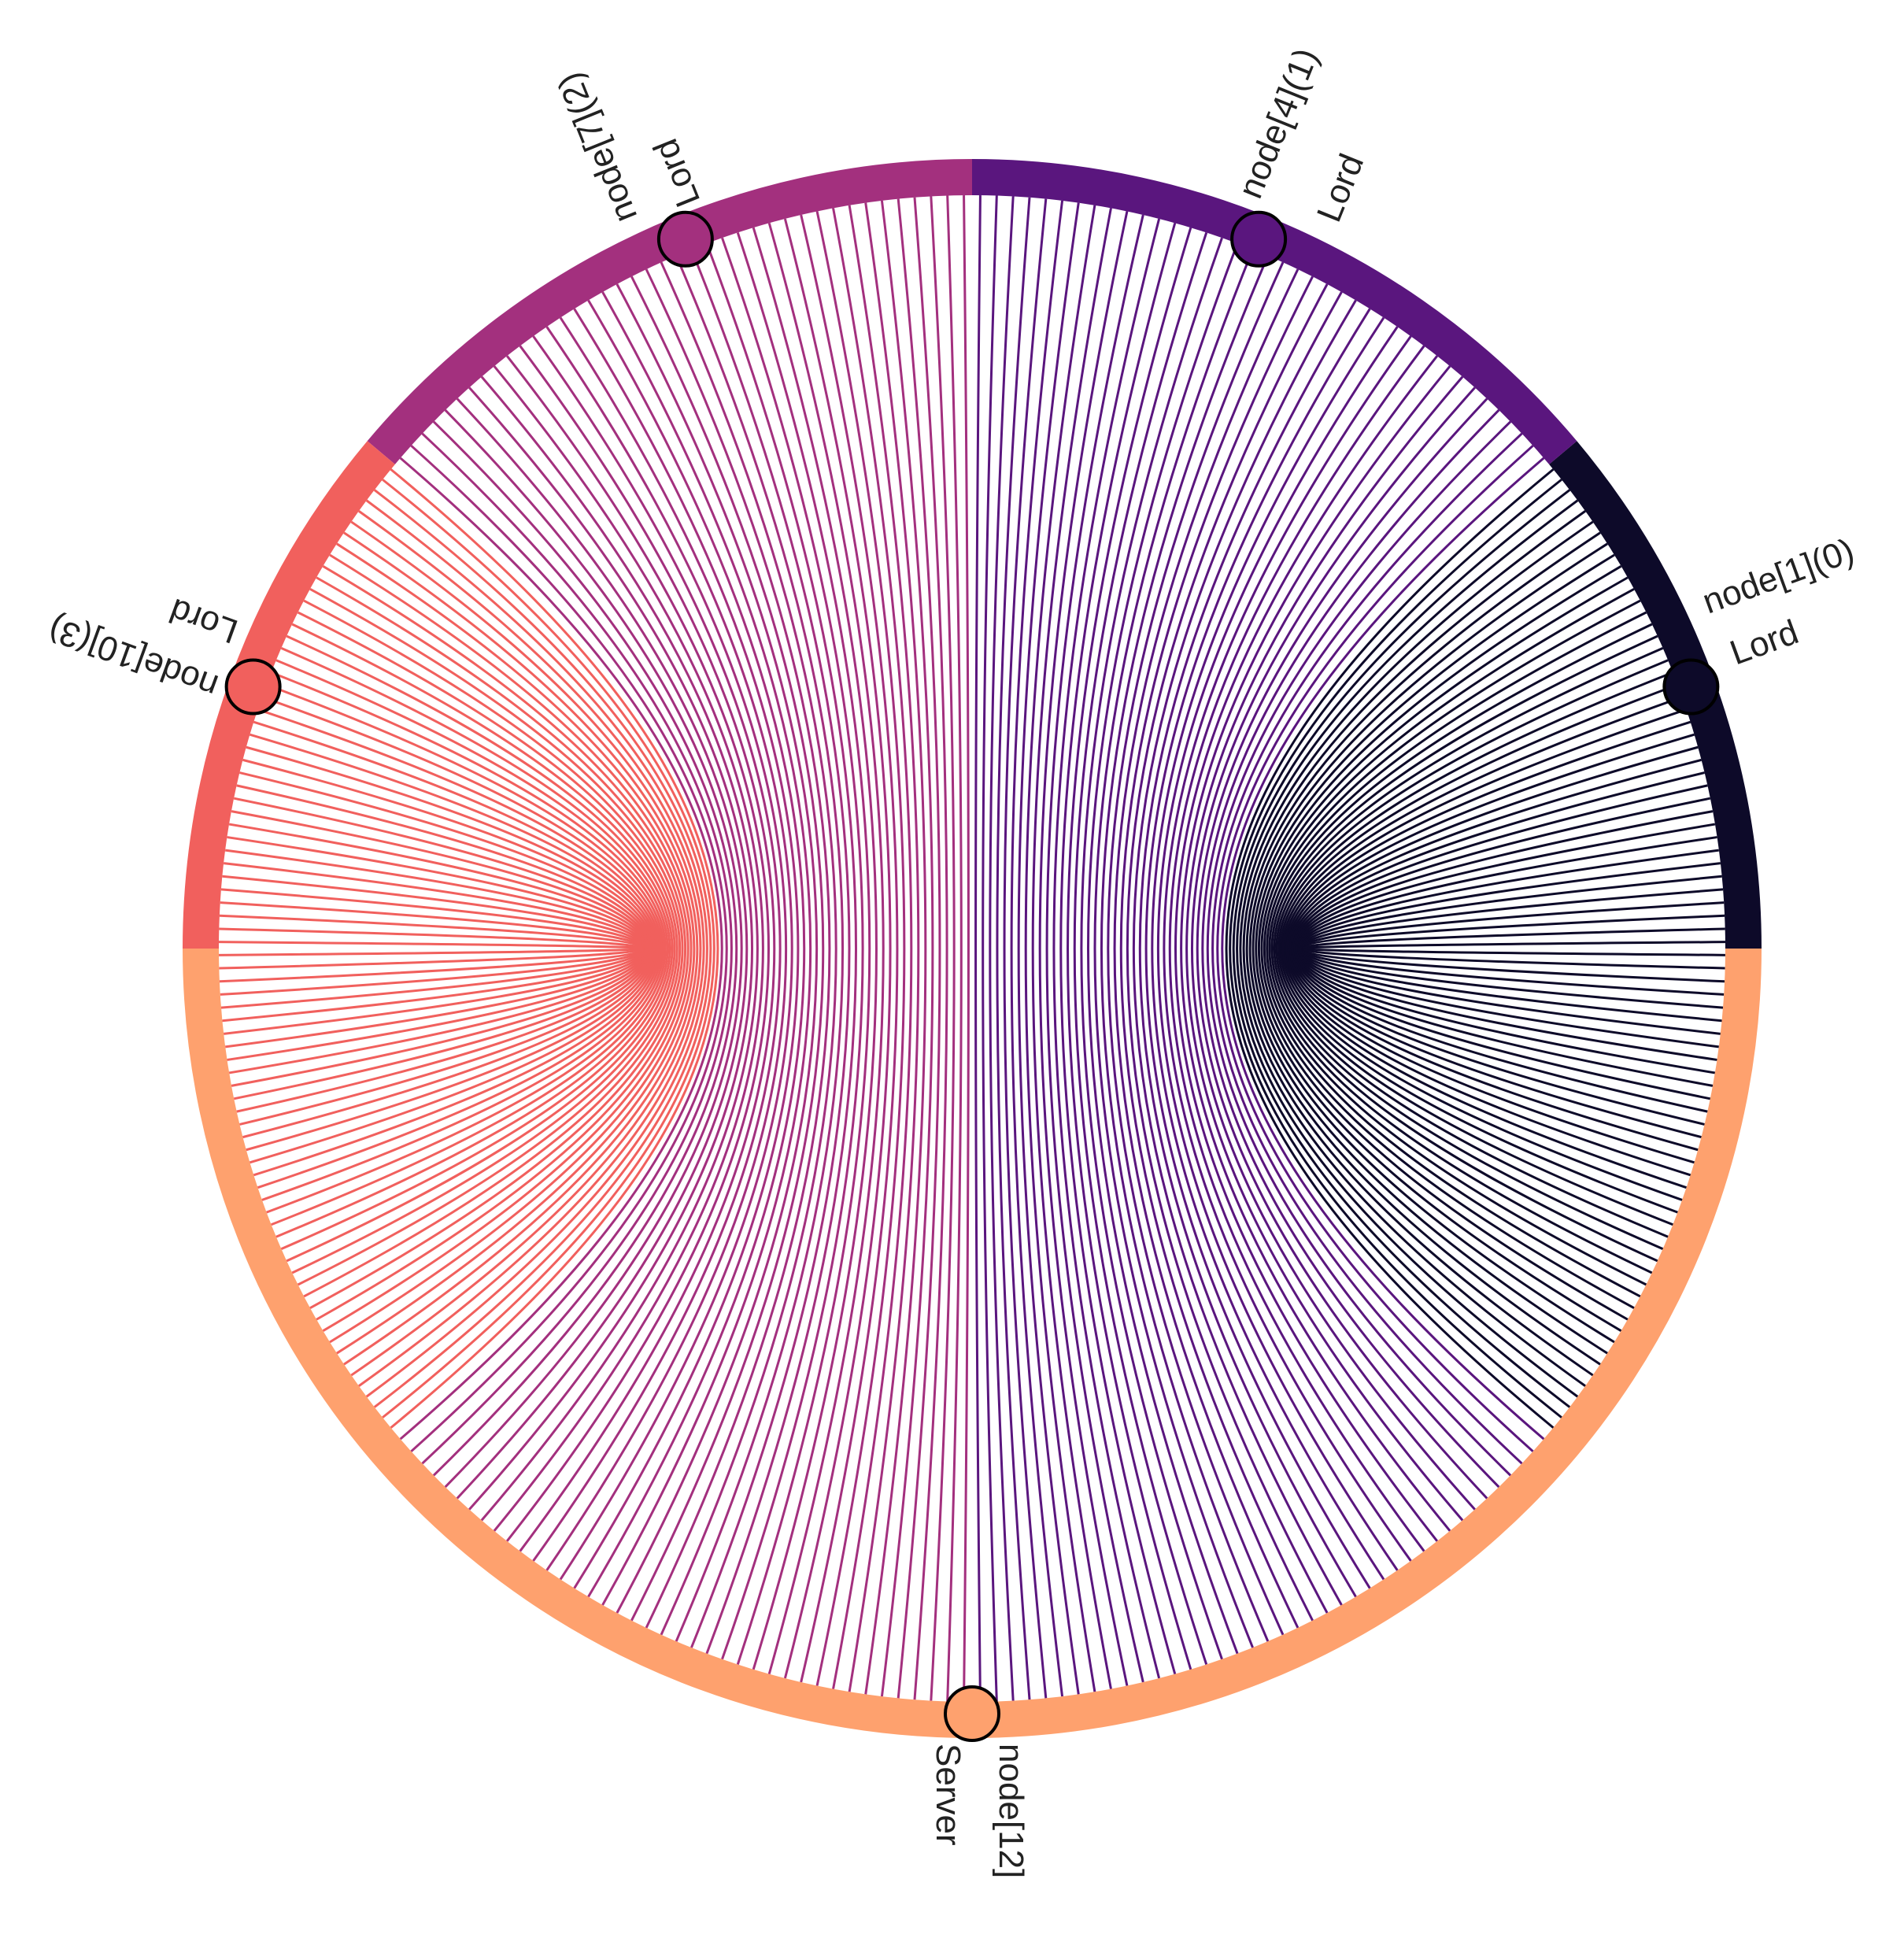 The image size is (1904, 1938). What do you see at coordinates (1764, 642) in the screenshot?
I see `node-label-role-0: Lord` at bounding box center [1764, 642].